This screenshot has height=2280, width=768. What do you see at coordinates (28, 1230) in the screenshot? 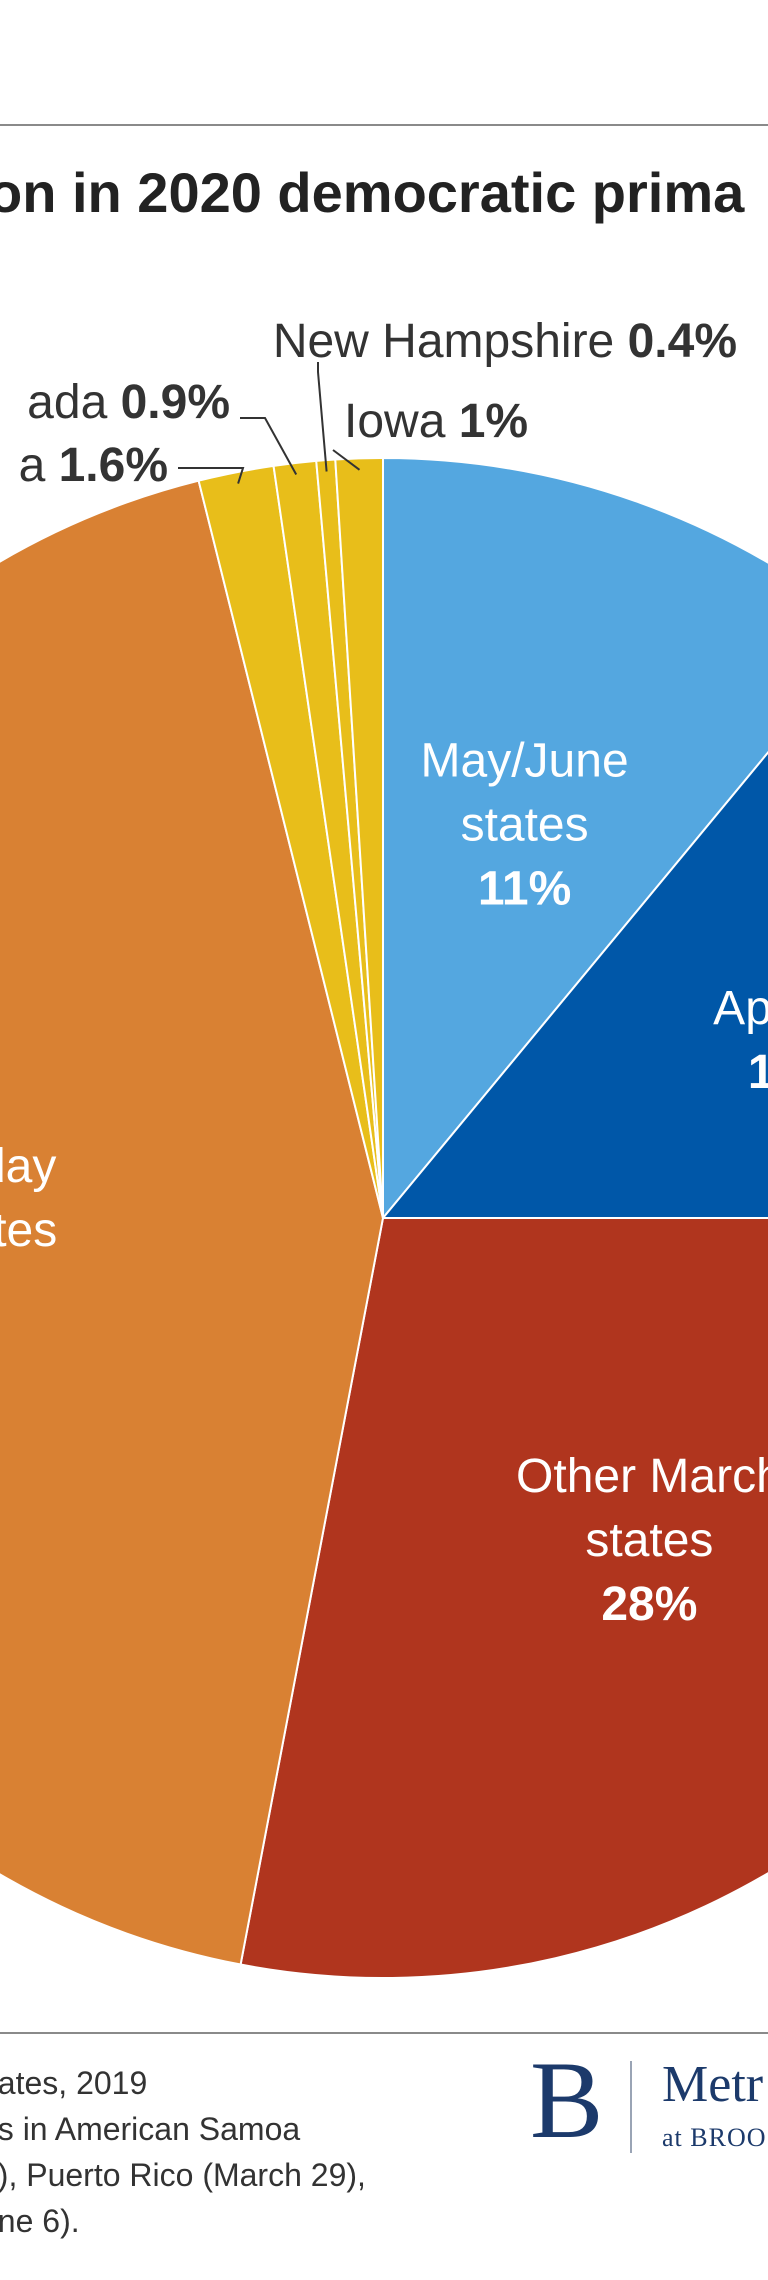
I see `slice-label: Tuesdayrd states0%` at bounding box center [28, 1230].